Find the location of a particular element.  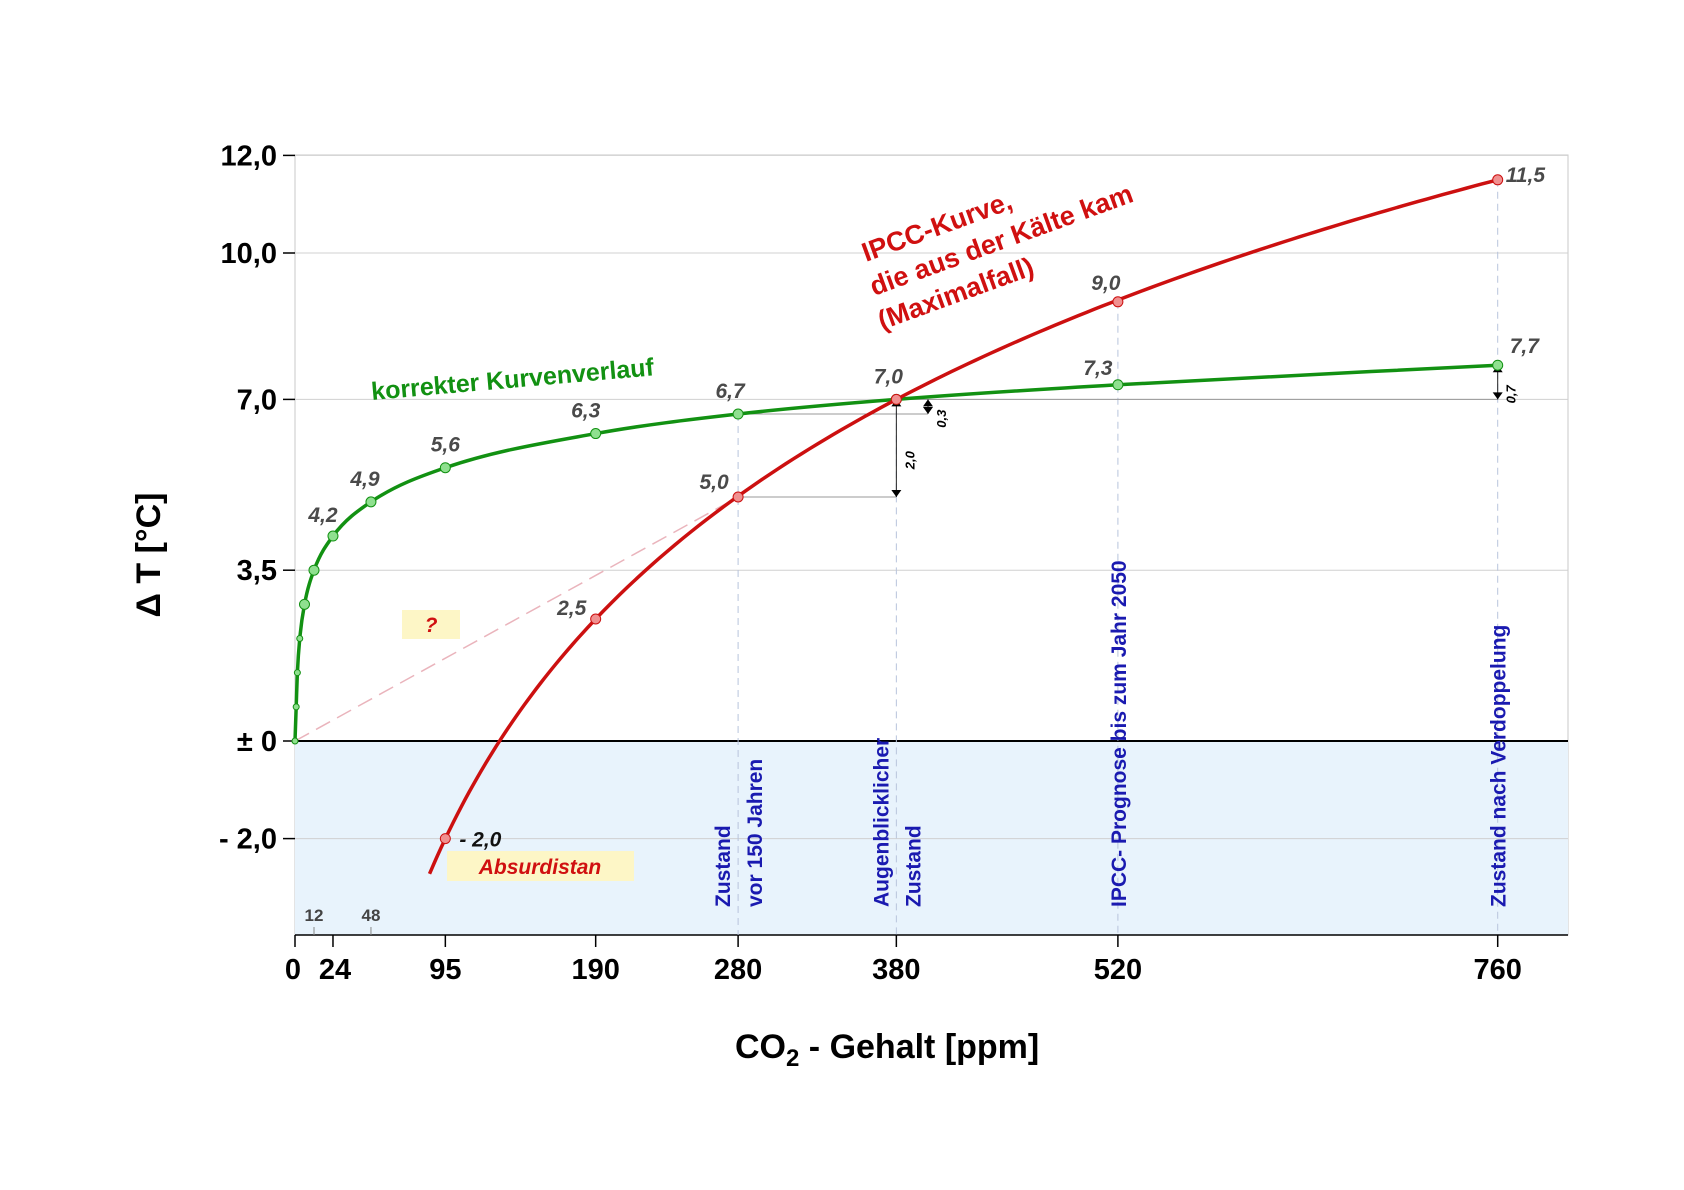

data-label-ipcc-curve: 2,5 is located at coordinates (571, 608).